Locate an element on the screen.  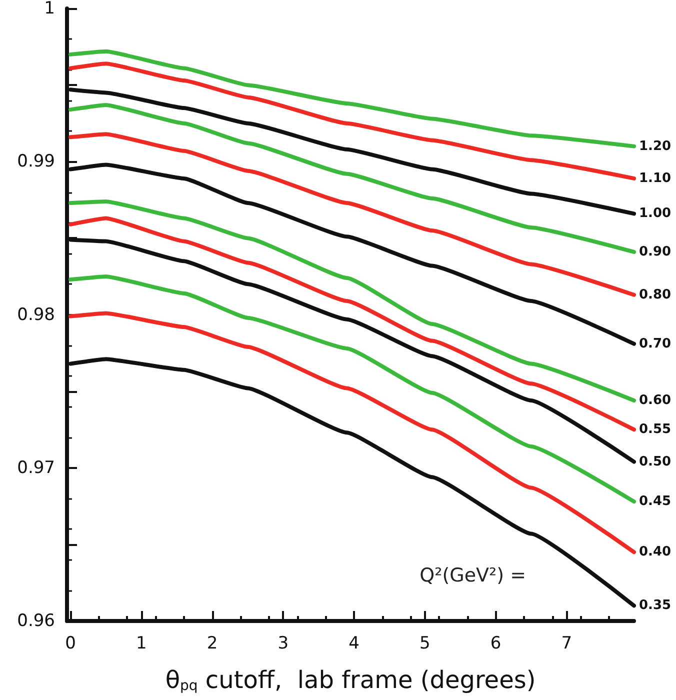
series-label: 0.80 is located at coordinates (655, 294).